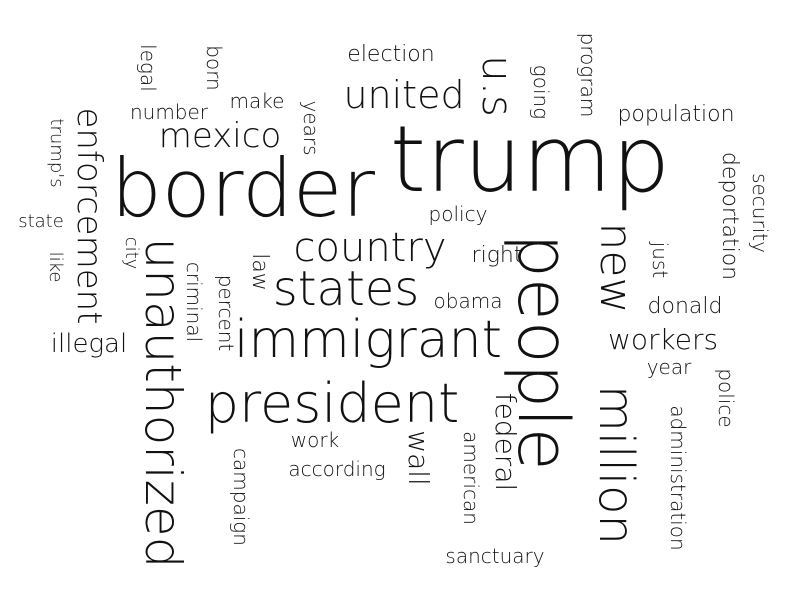 This screenshot has width=792, height=612. Describe the element at coordinates (760, 213) in the screenshot. I see `word-security: security` at that location.